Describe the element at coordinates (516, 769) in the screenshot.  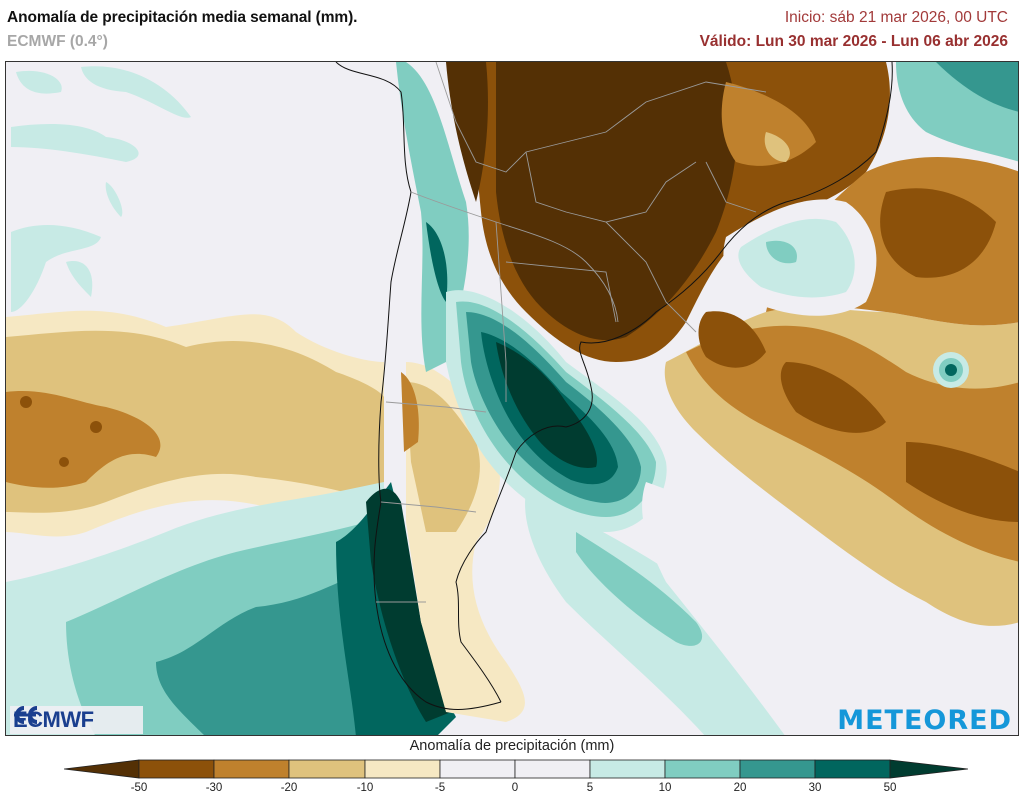
I see `colorbar` at that location.